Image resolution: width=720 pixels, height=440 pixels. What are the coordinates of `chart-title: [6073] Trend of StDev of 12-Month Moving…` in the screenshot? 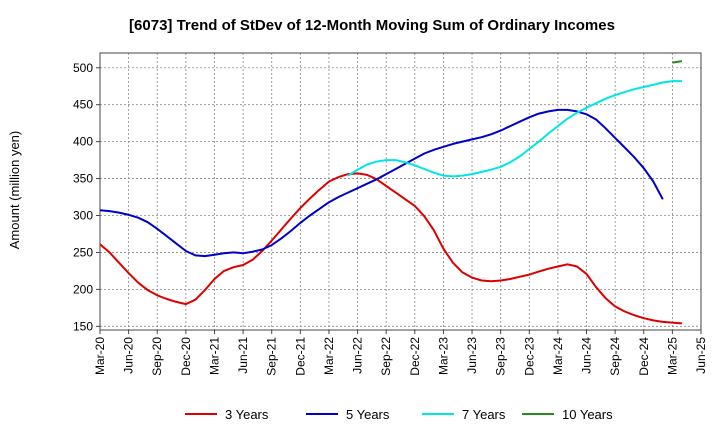 It's located at (372, 25).